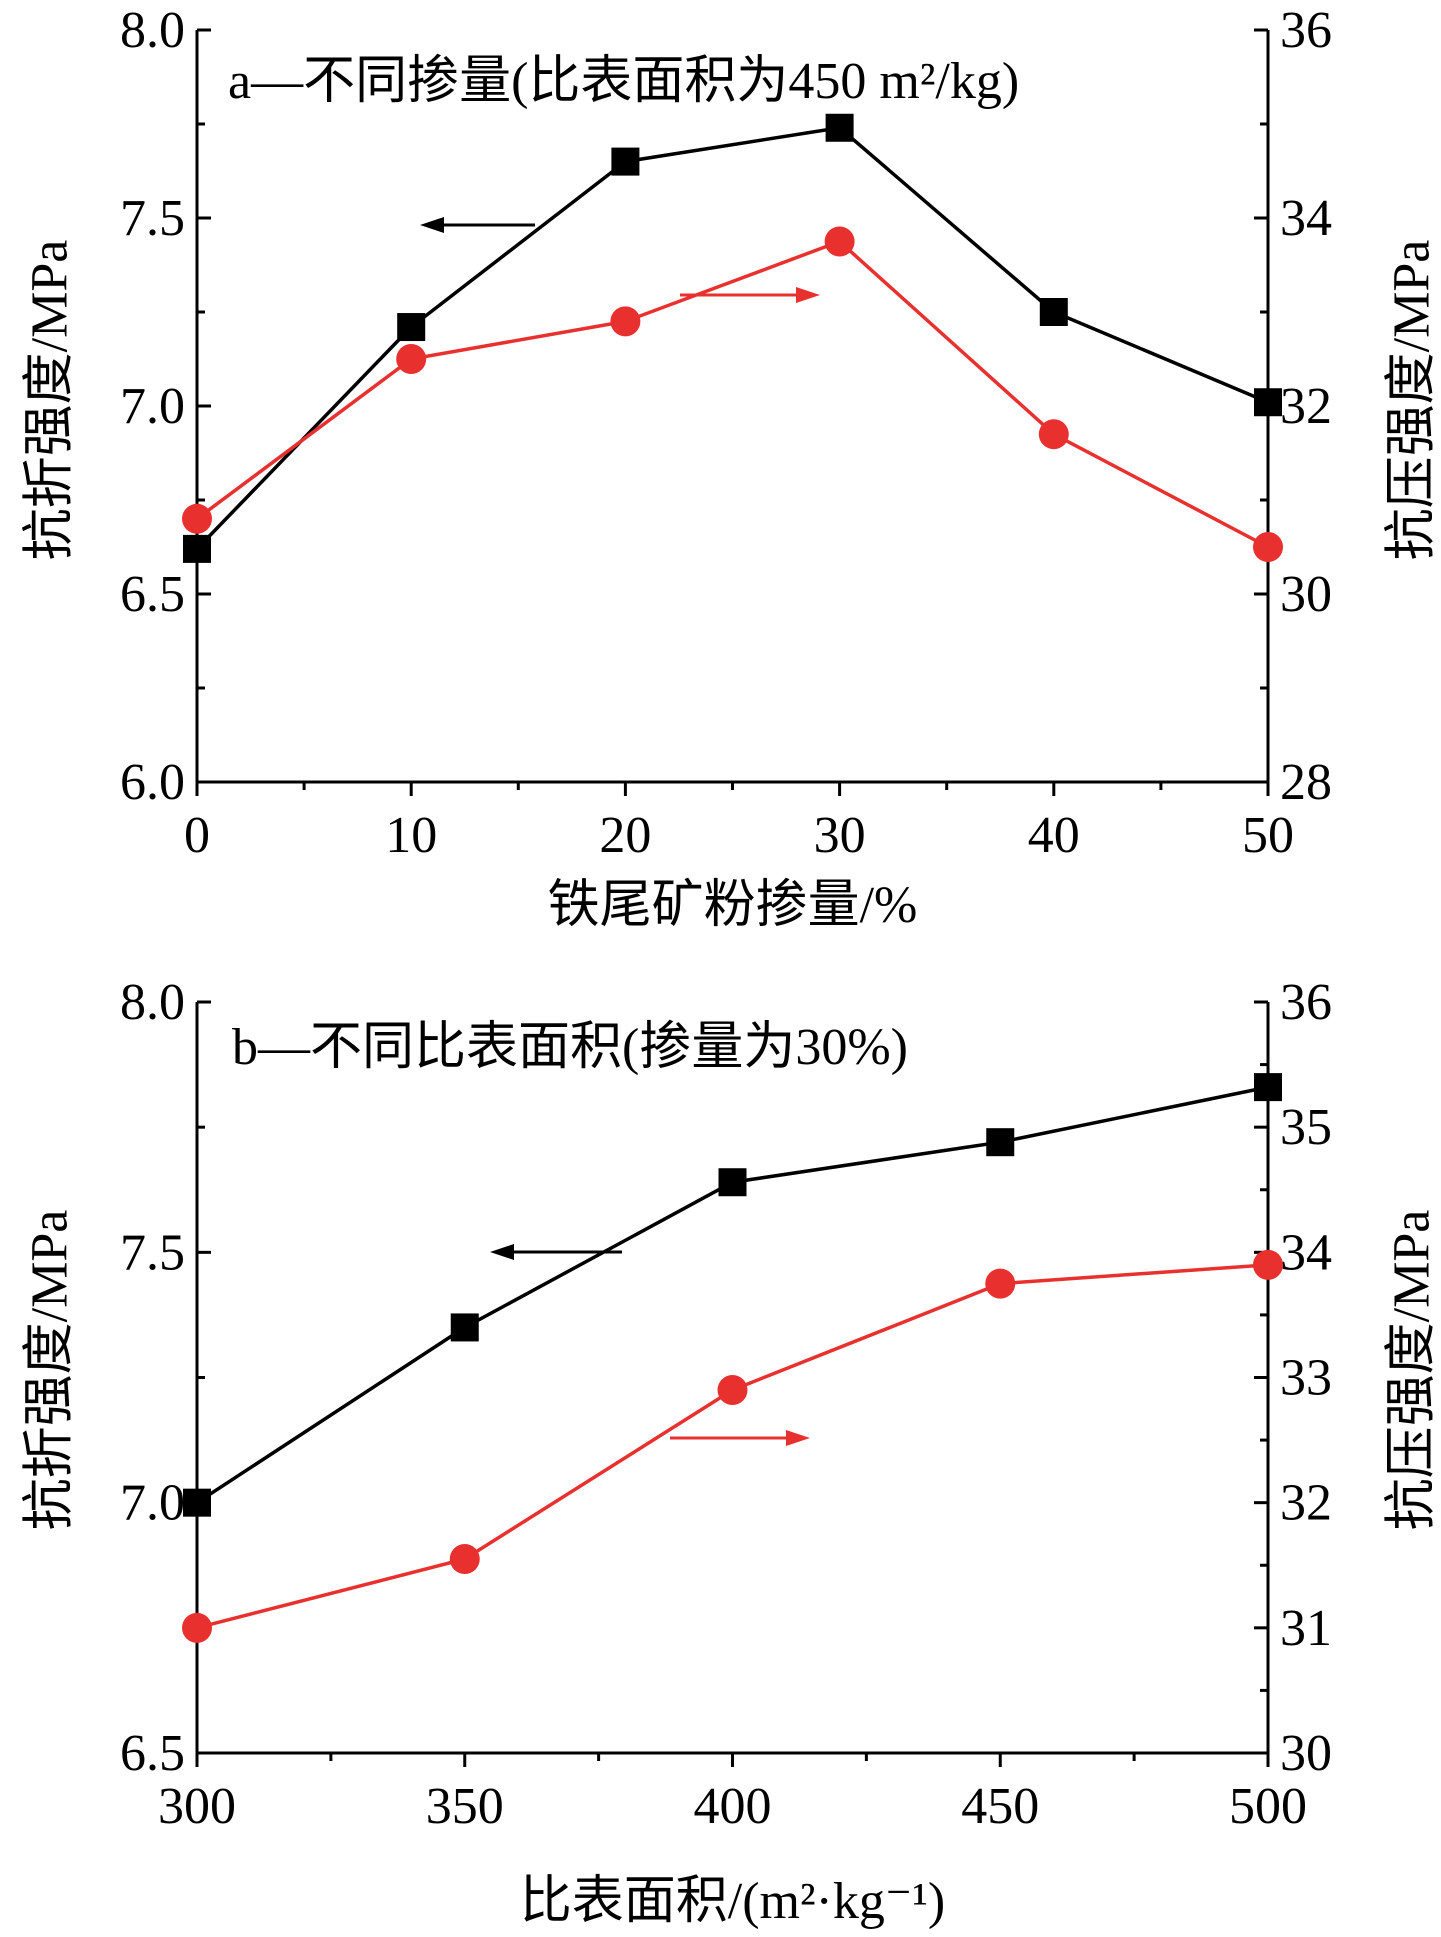 The image size is (1441, 1937). Describe the element at coordinates (197, 1806) in the screenshot. I see `x-tick-label: 300` at that location.